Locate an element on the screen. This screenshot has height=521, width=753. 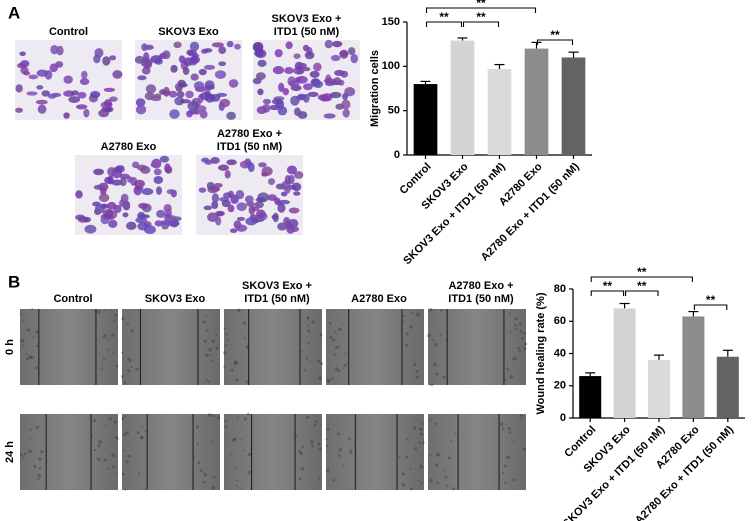
y-tick-label: 20 is located at coordinates (560, 386).